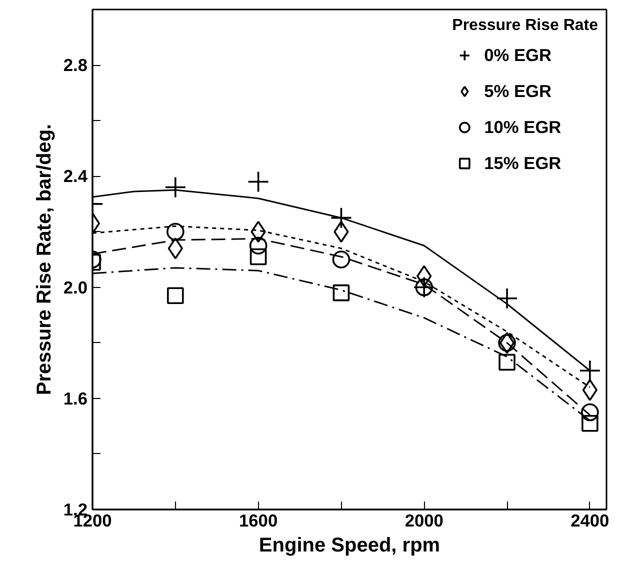 The width and height of the screenshot is (620, 566). What do you see at coordinates (75, 176) in the screenshot?
I see `y-tick-label: 2.4` at bounding box center [75, 176].